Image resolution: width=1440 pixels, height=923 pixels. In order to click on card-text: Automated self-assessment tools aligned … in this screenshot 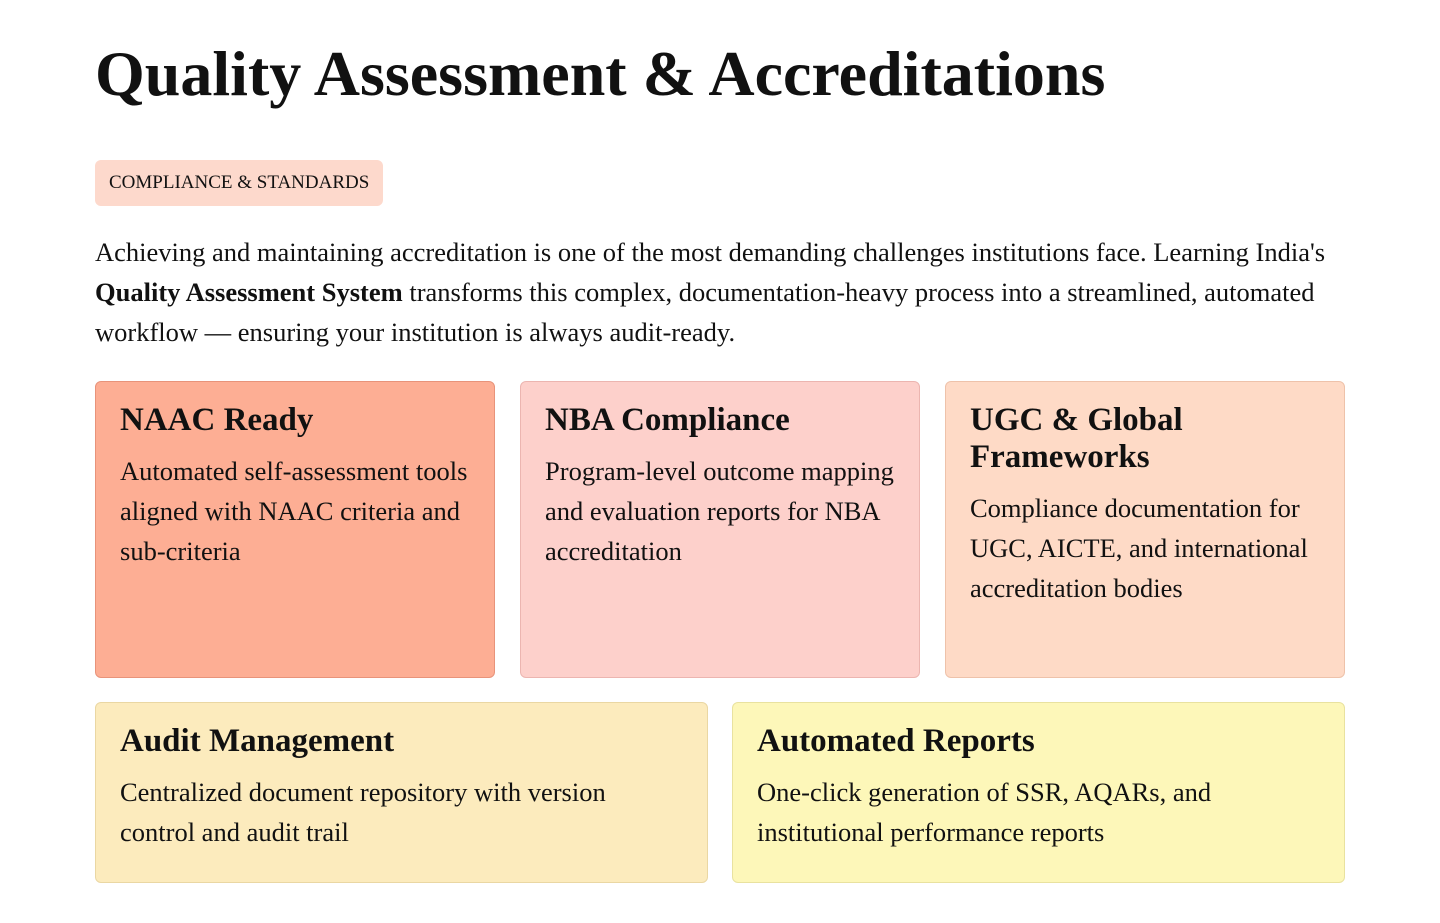, I will do `click(294, 511)`.